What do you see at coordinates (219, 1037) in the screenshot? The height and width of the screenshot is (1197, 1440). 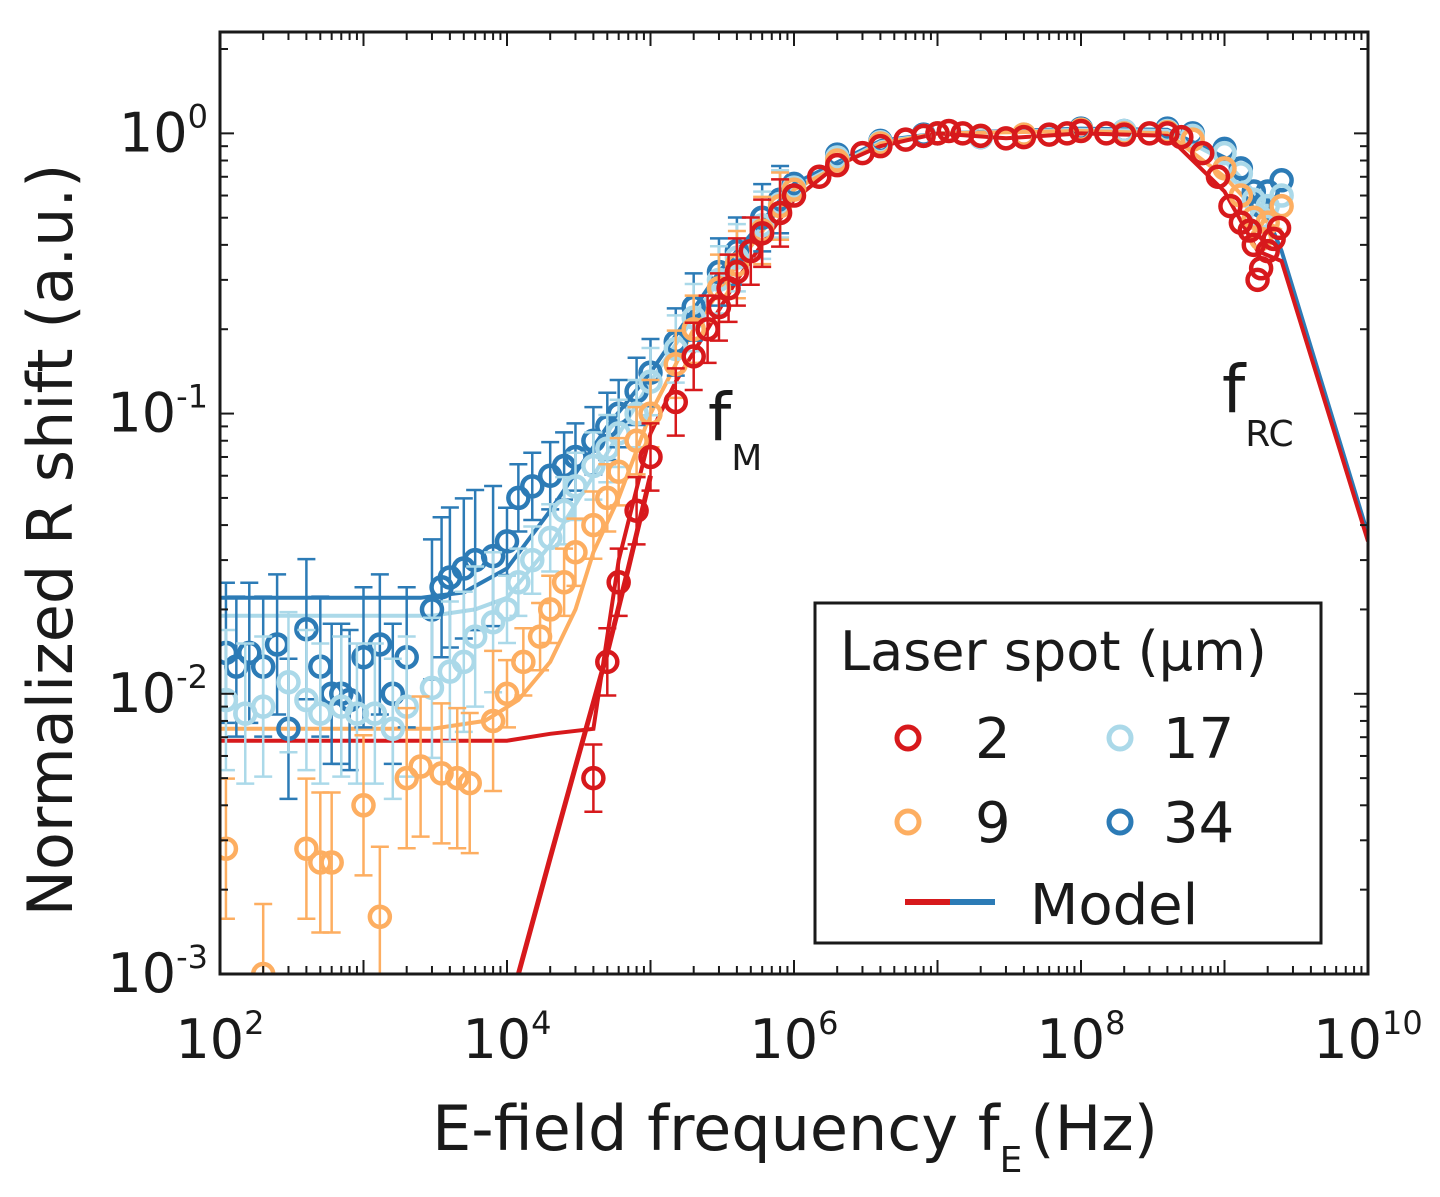 I see `x-tick-label: 102` at bounding box center [219, 1037].